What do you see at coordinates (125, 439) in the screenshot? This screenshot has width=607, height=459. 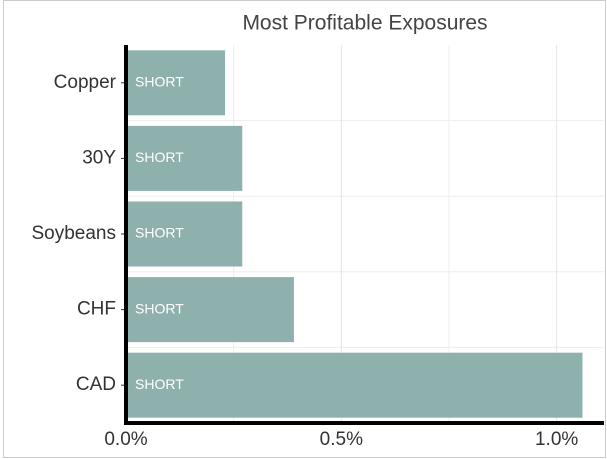 I see `x-tick-label: 0.0%` at bounding box center [125, 439].